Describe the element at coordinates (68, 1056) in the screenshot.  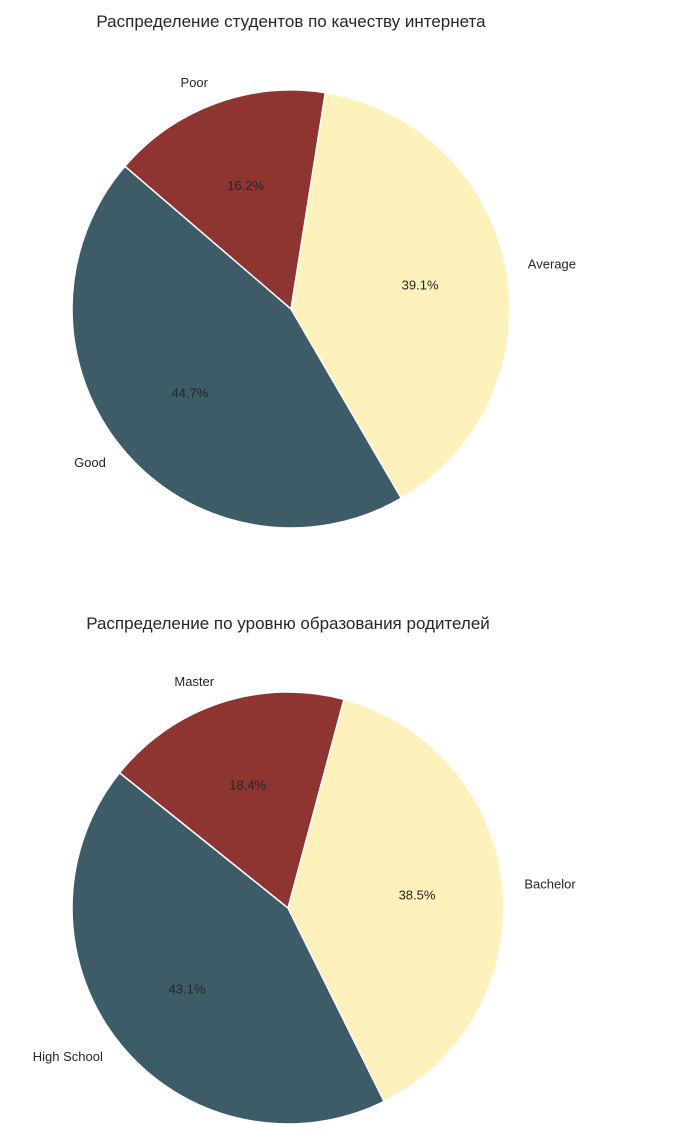
I see `category-label-high-school: High School` at that location.